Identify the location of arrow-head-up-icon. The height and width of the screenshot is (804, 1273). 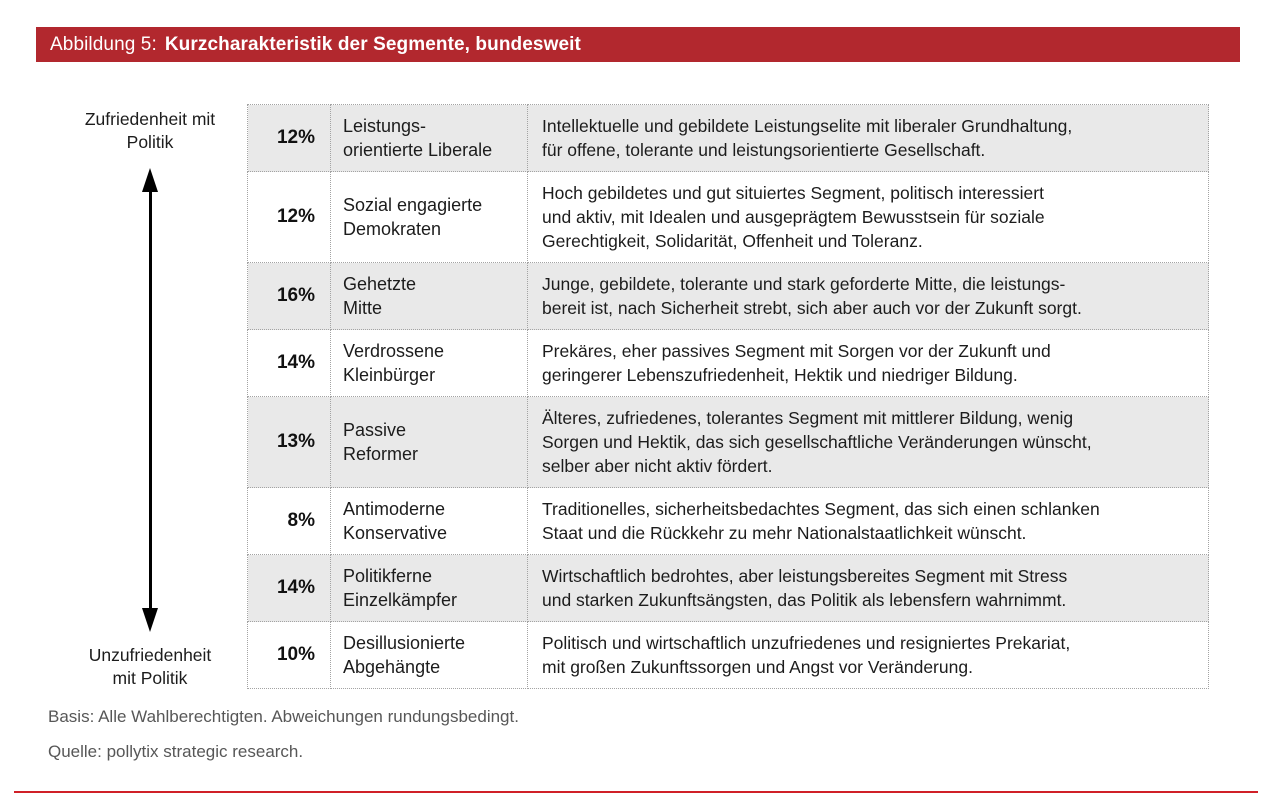
(150, 180).